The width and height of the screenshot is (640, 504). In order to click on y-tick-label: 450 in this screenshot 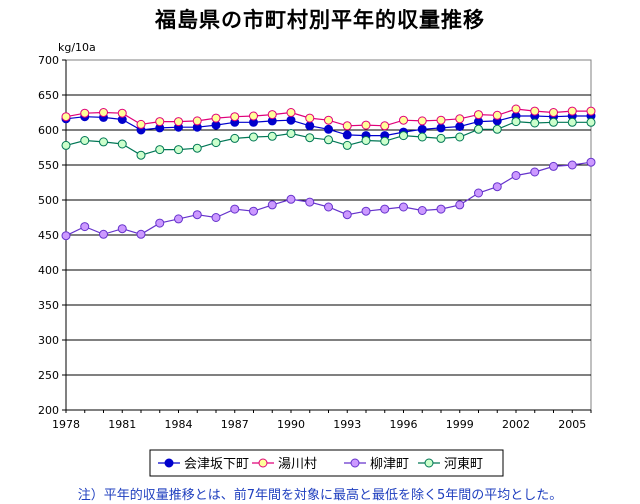, I will do `click(48, 235)`.